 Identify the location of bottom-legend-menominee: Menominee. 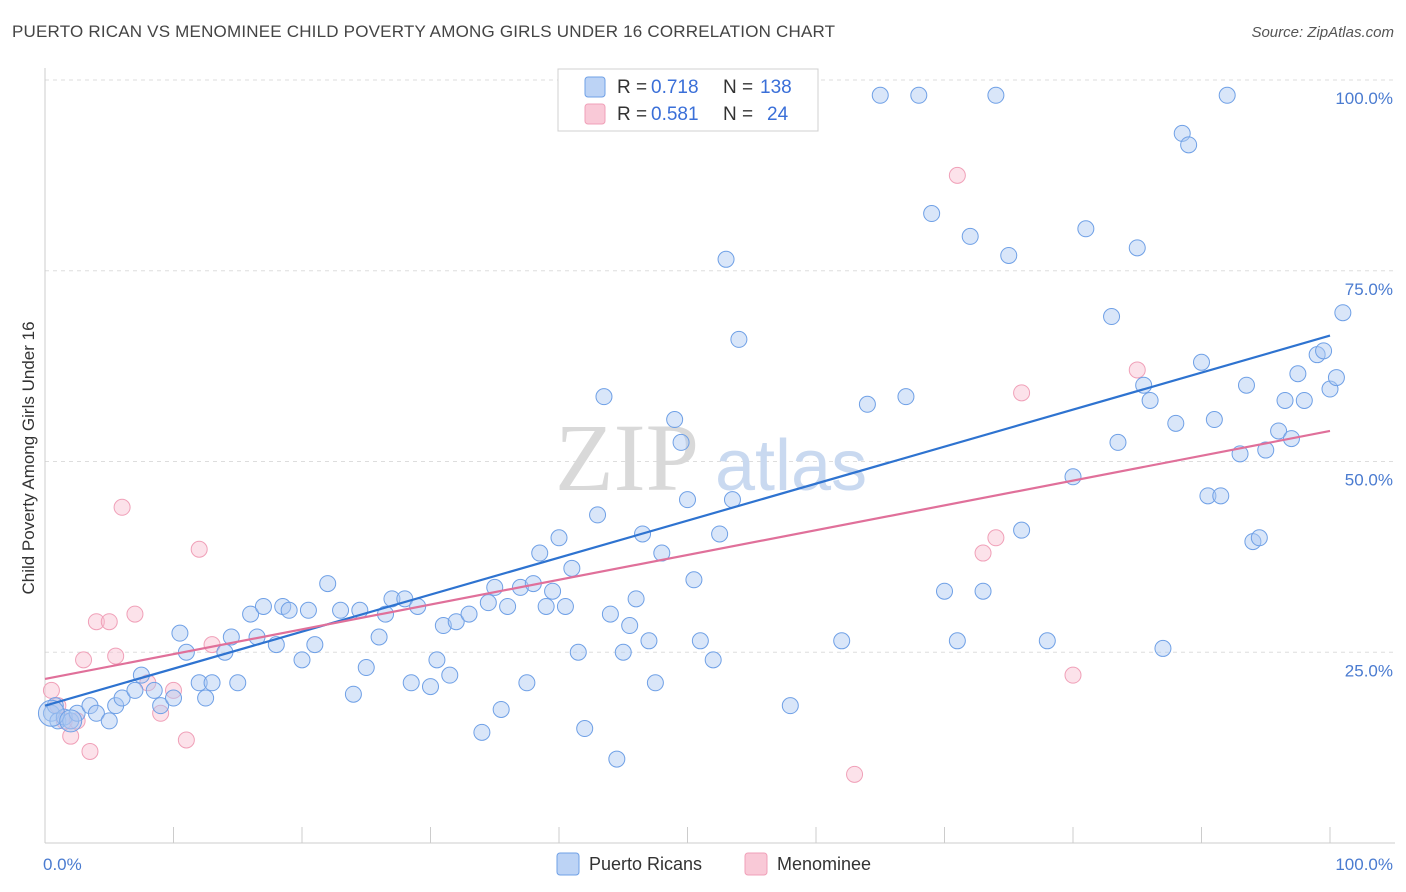
(824, 864).